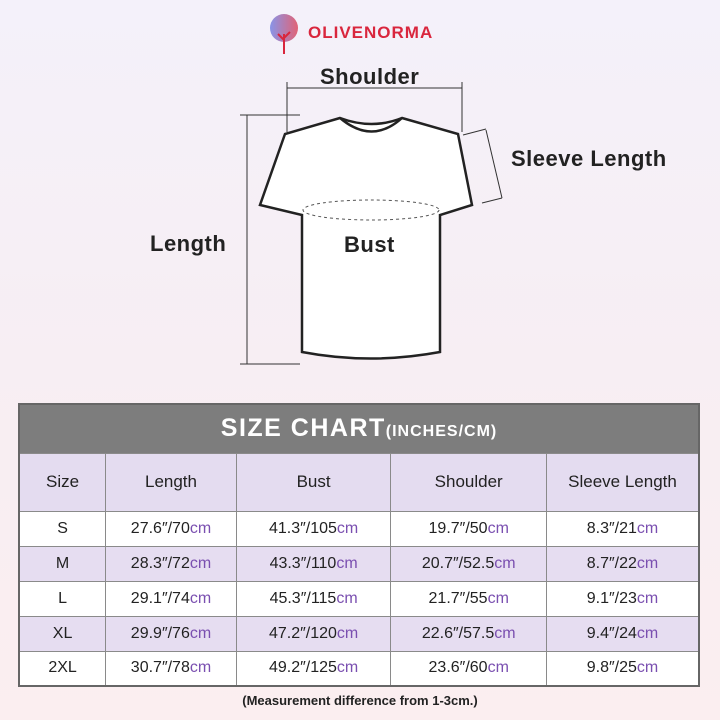 The height and width of the screenshot is (720, 720). Describe the element at coordinates (468, 668) in the screenshot. I see `measurement-cell: 23.6″/60cm` at that location.